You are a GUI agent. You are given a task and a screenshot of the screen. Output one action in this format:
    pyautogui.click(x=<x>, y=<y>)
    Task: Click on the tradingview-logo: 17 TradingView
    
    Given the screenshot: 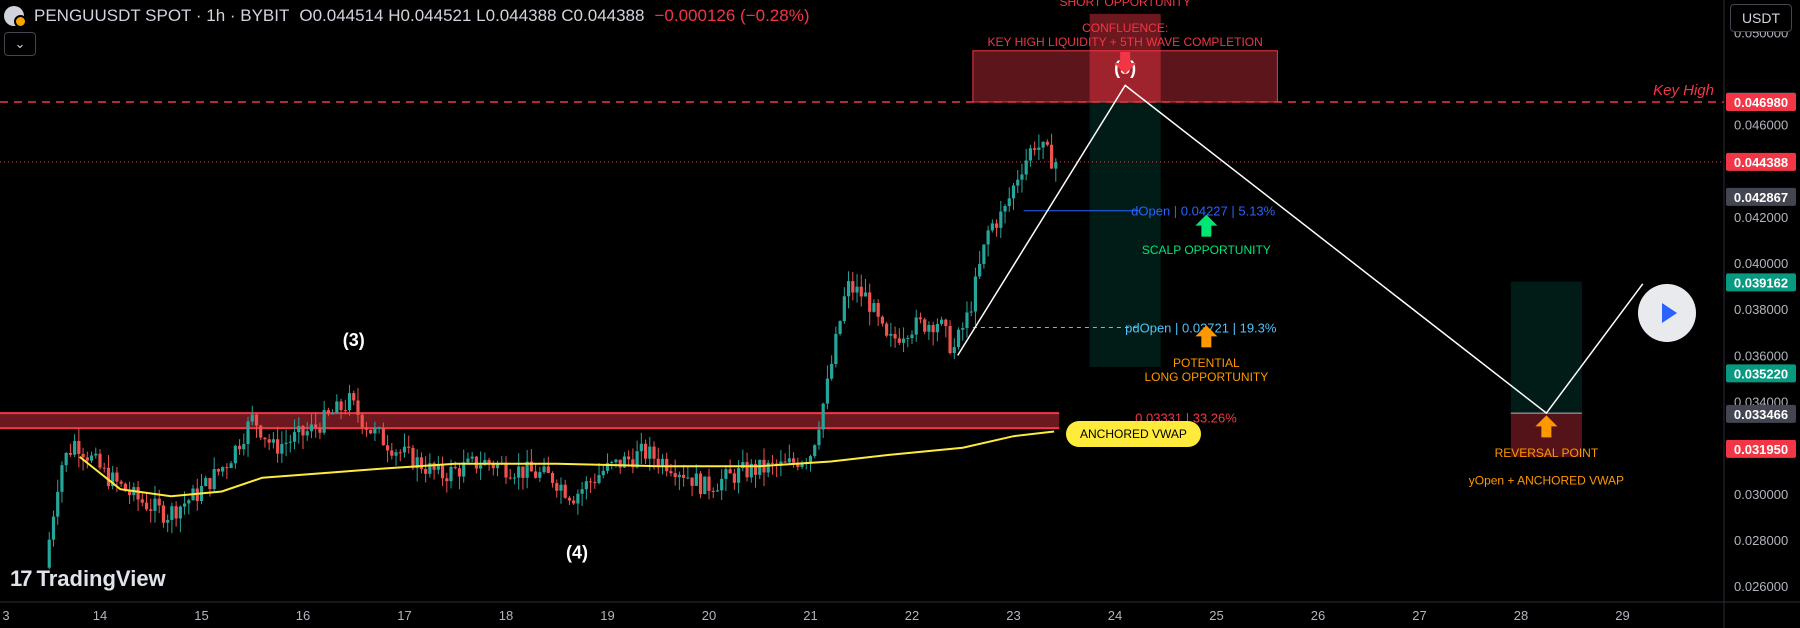 What is the action you would take?
    pyautogui.click(x=88, y=579)
    